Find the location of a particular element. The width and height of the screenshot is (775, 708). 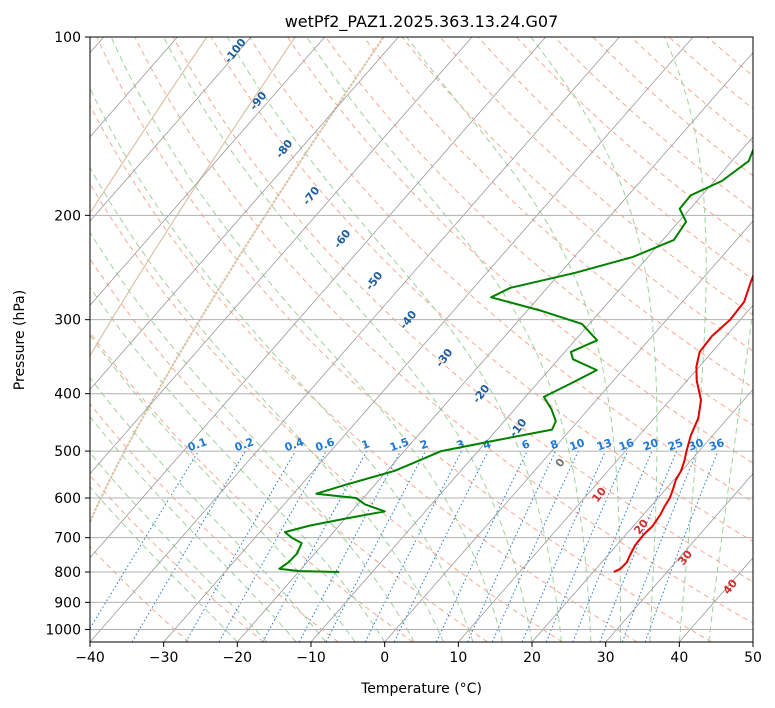

dry-adiabat-label: 40 is located at coordinates (730, 587).